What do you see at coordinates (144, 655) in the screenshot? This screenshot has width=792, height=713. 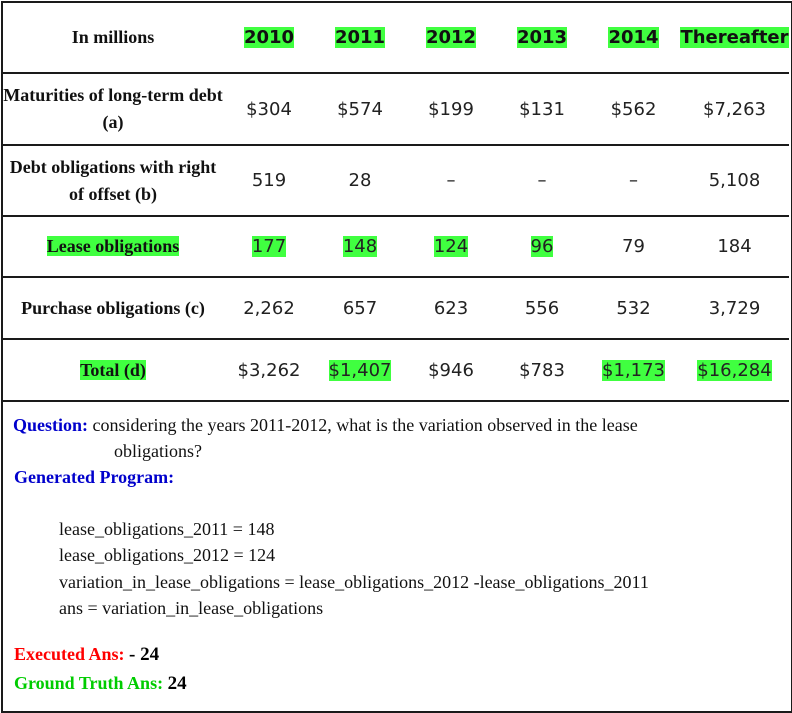 I see `executed-value: - 24` at bounding box center [144, 655].